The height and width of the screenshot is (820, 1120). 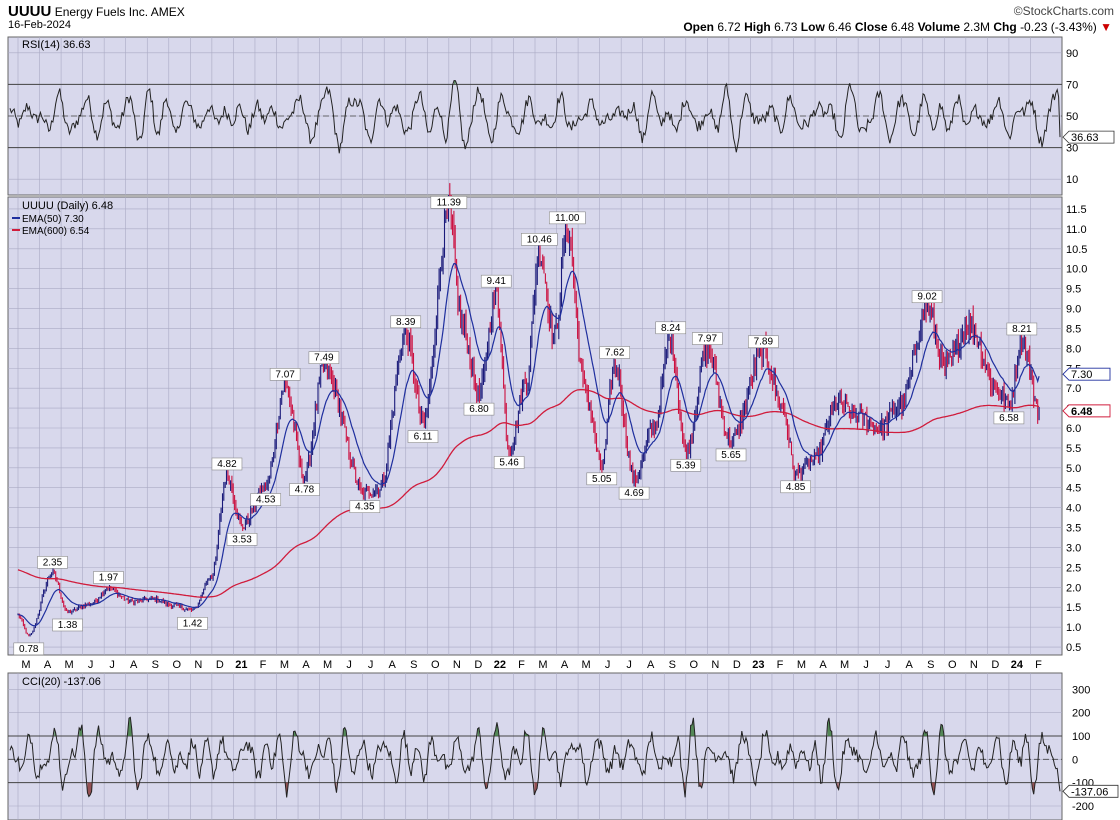 What do you see at coordinates (539, 239) in the screenshot?
I see `price-annotation: 10.46` at bounding box center [539, 239].